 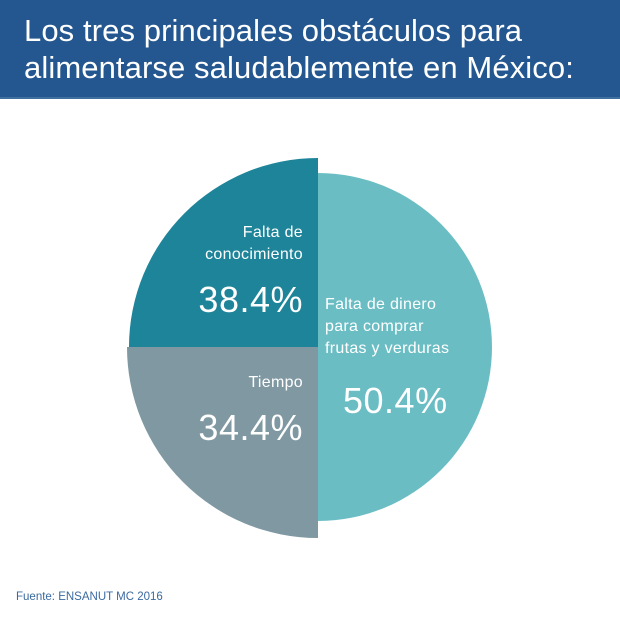 I want to click on slice-label-tiempo: Tiempo, so click(x=275, y=382).